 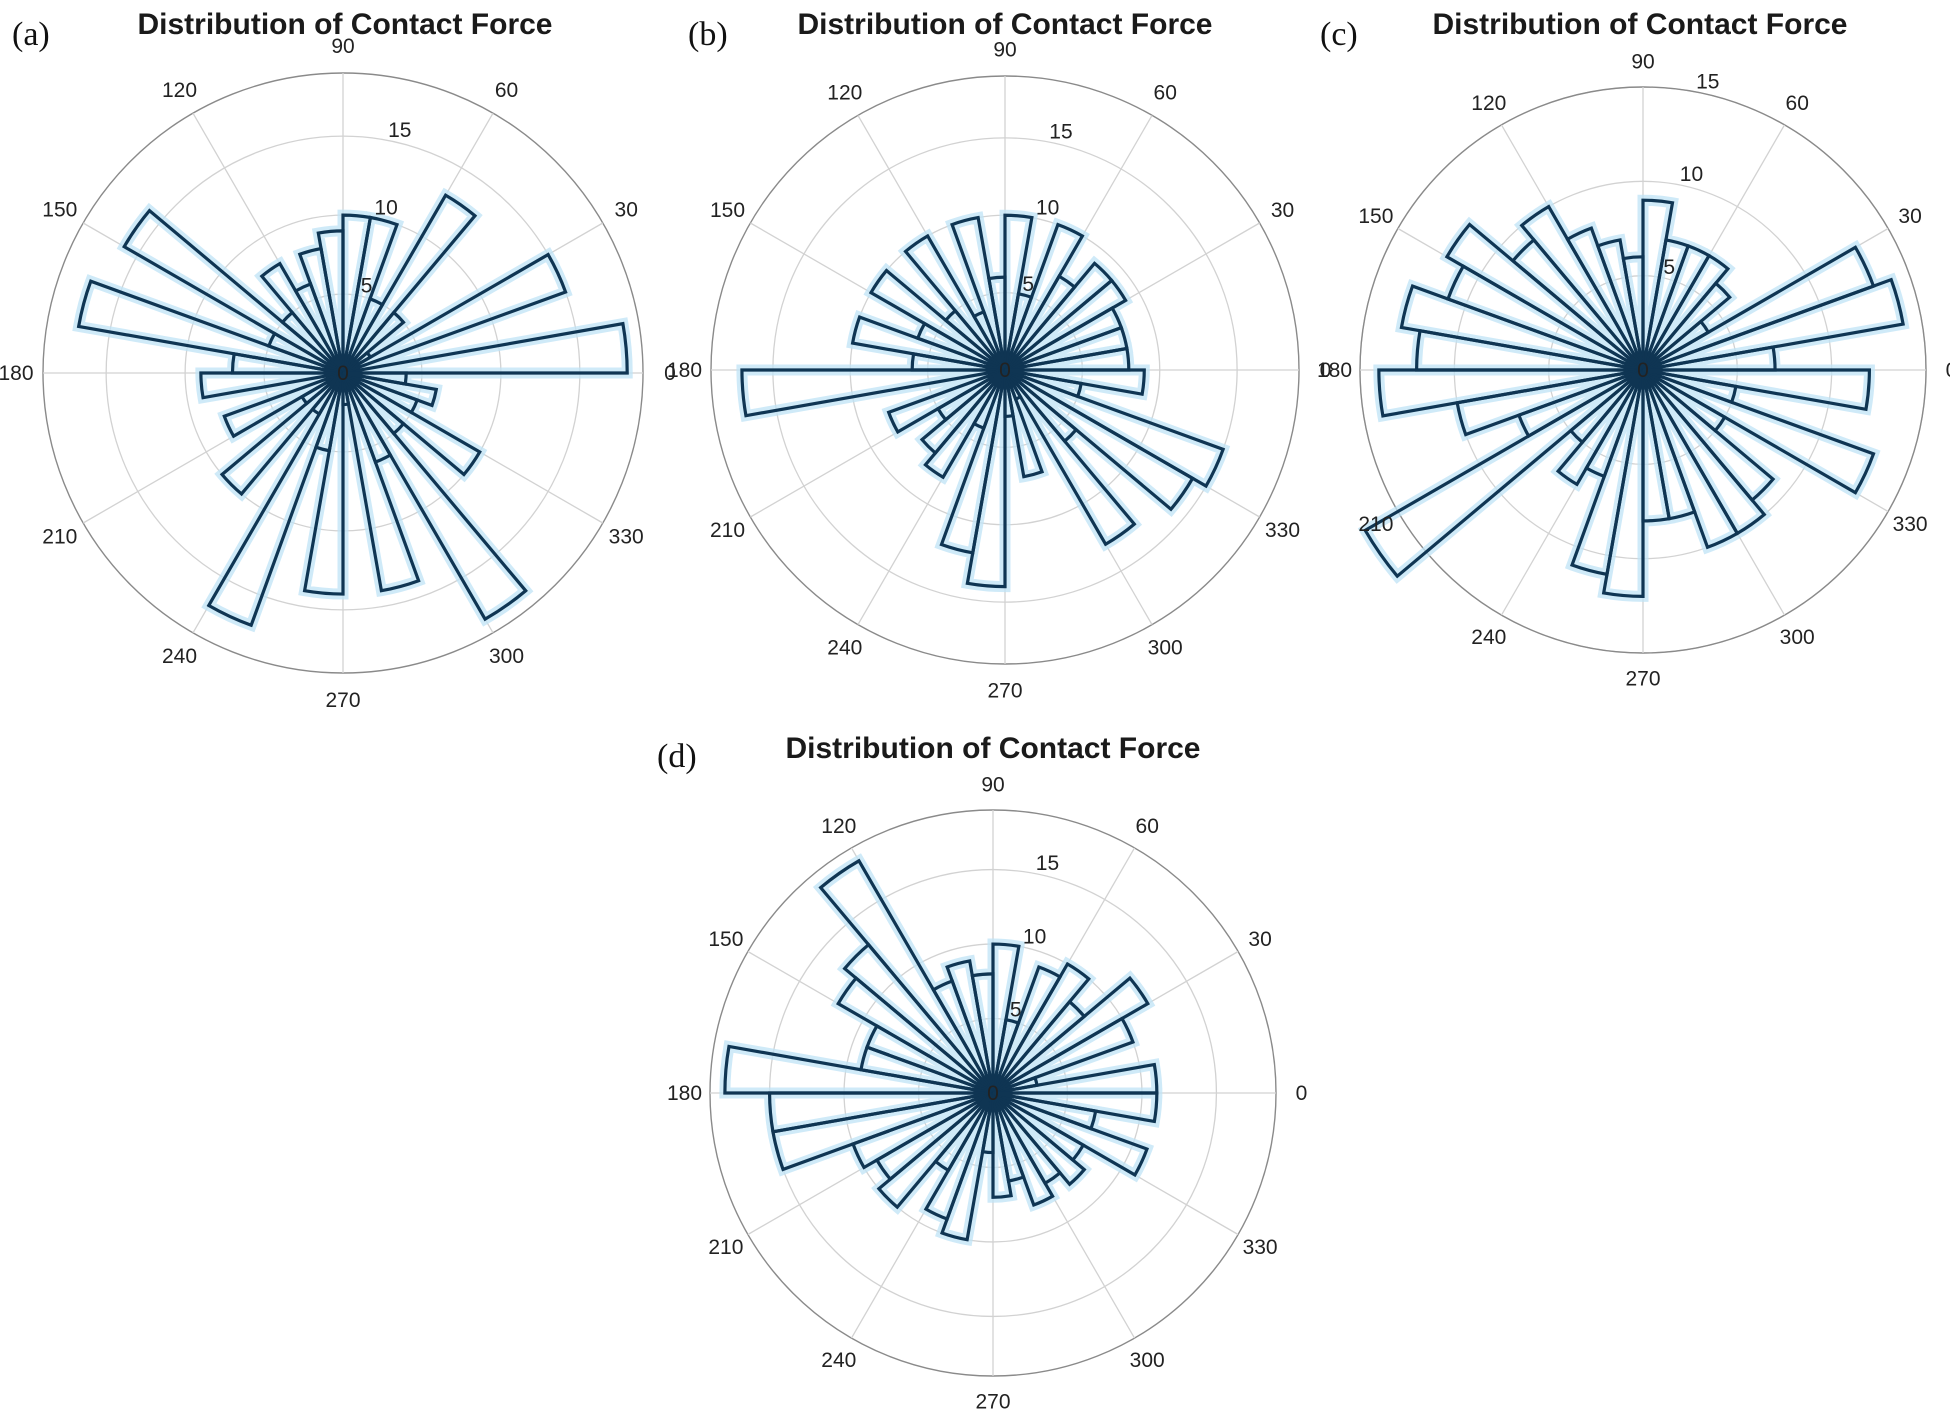 I want to click on chart-title-b: Distribution of Contact Force, so click(x=1005, y=24).